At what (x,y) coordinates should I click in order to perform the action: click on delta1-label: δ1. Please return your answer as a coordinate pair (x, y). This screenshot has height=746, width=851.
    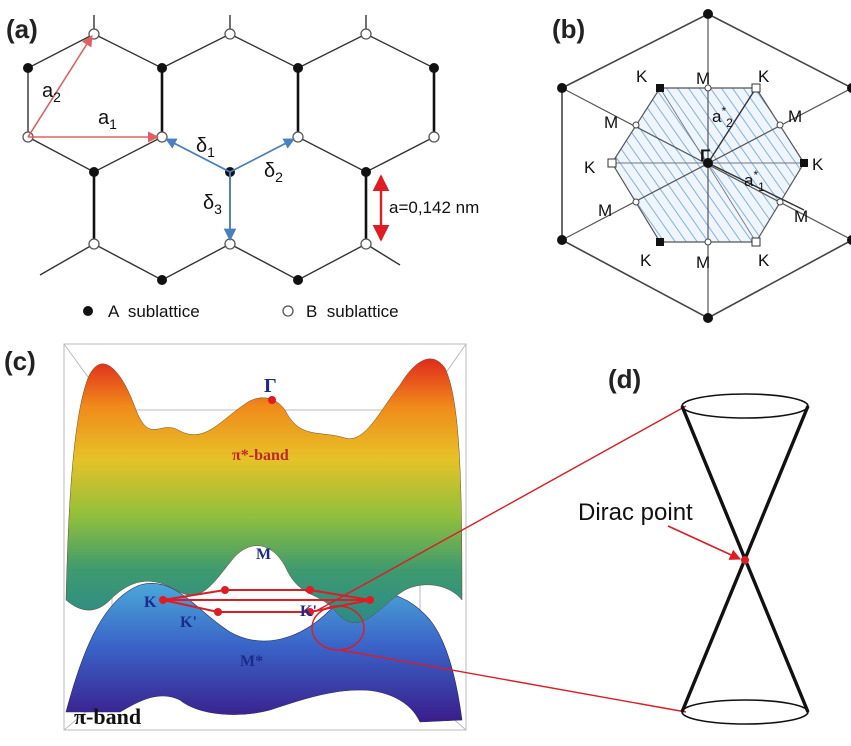
    Looking at the image, I should click on (205, 147).